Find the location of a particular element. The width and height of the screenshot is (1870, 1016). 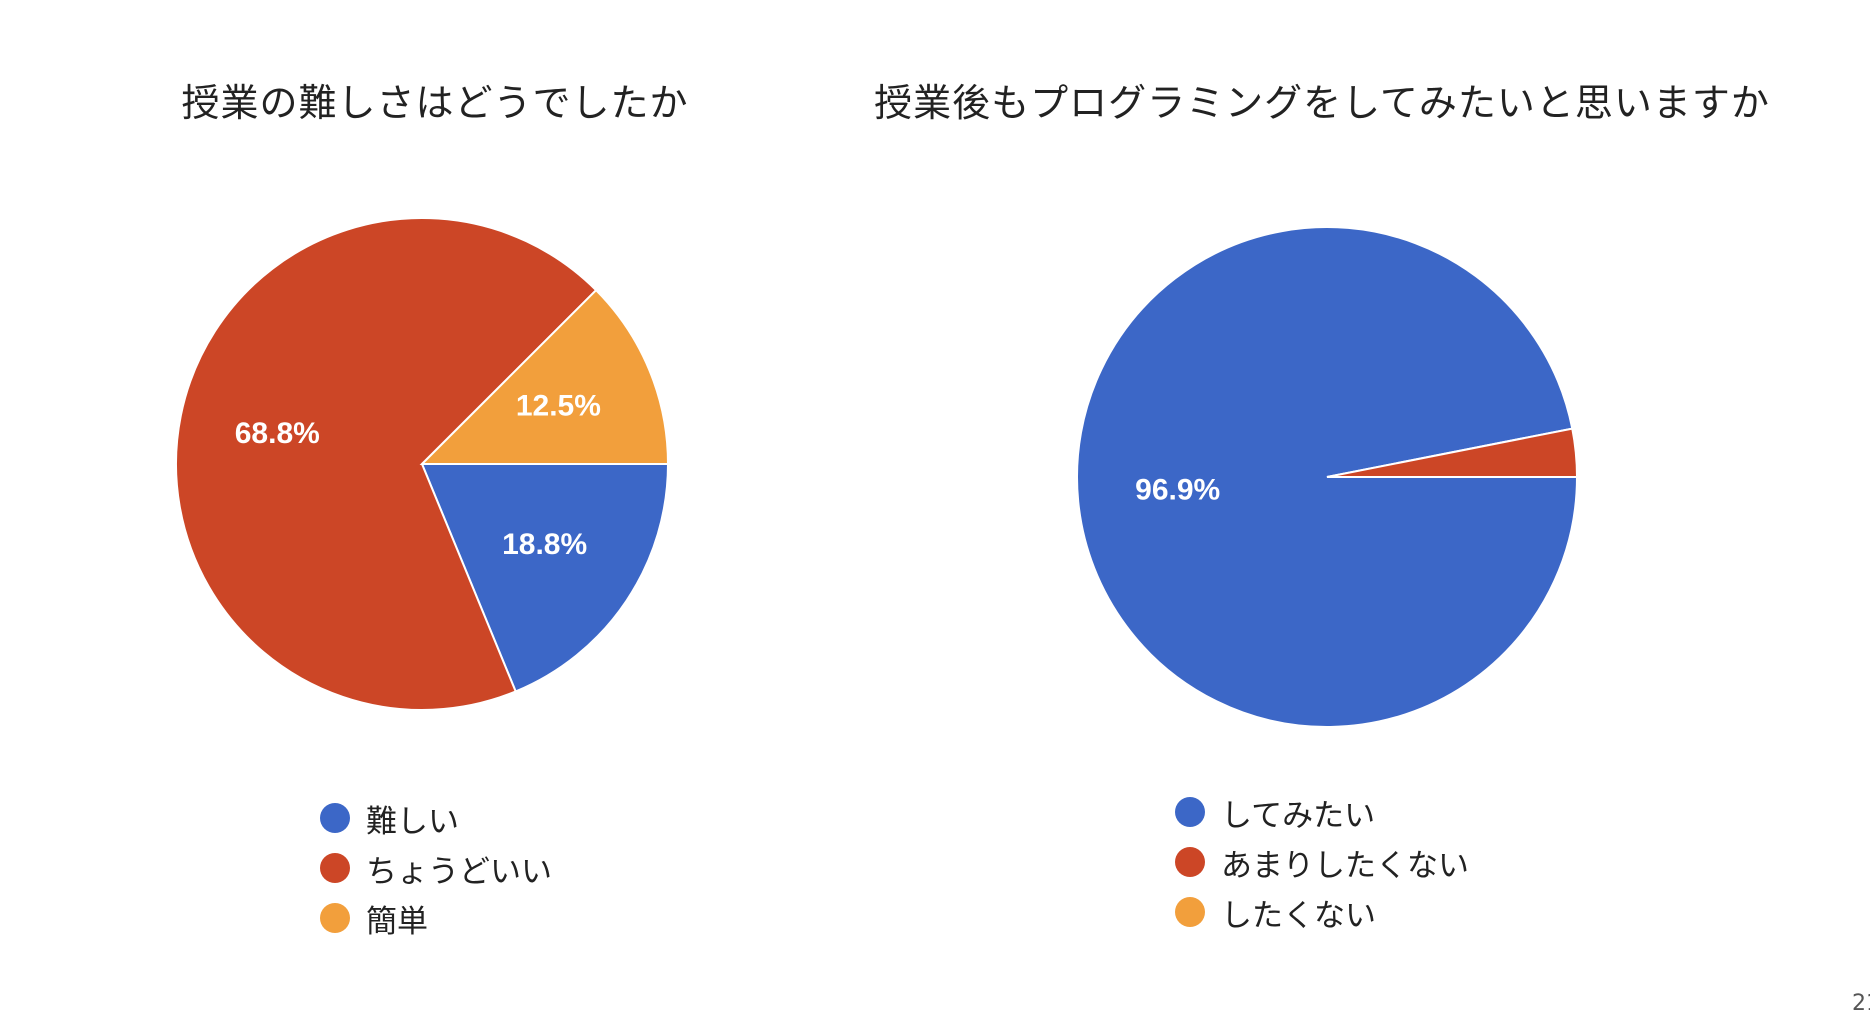

legend-label: してみたい is located at coordinates (1298, 815).